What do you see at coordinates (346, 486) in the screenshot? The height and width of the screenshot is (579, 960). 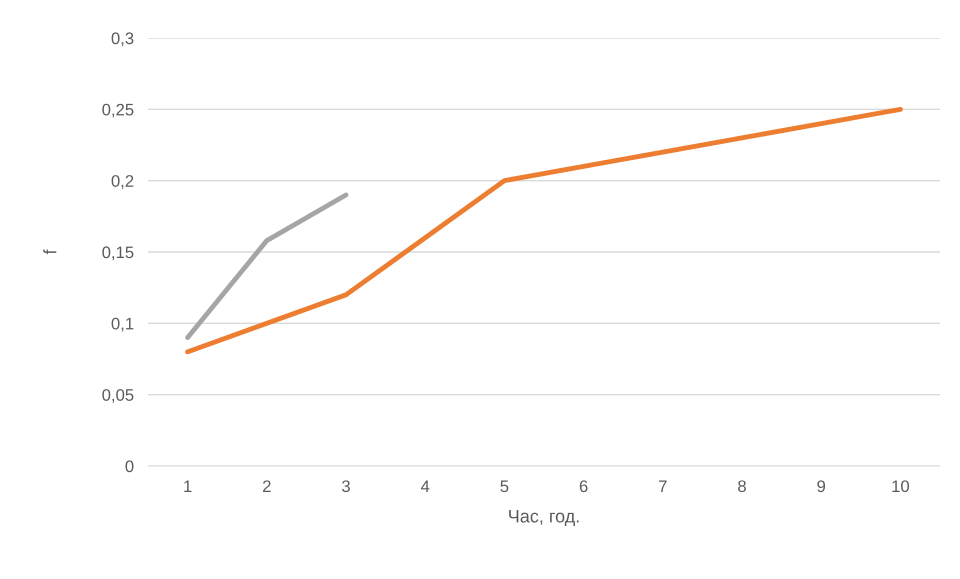 I see `x-tick-label: 3` at bounding box center [346, 486].